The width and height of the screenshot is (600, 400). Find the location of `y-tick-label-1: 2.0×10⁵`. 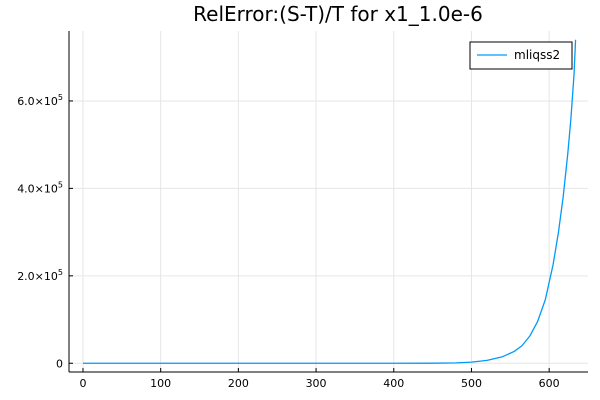

y-tick-label-1: 2.0×10⁵ is located at coordinates (40, 275).